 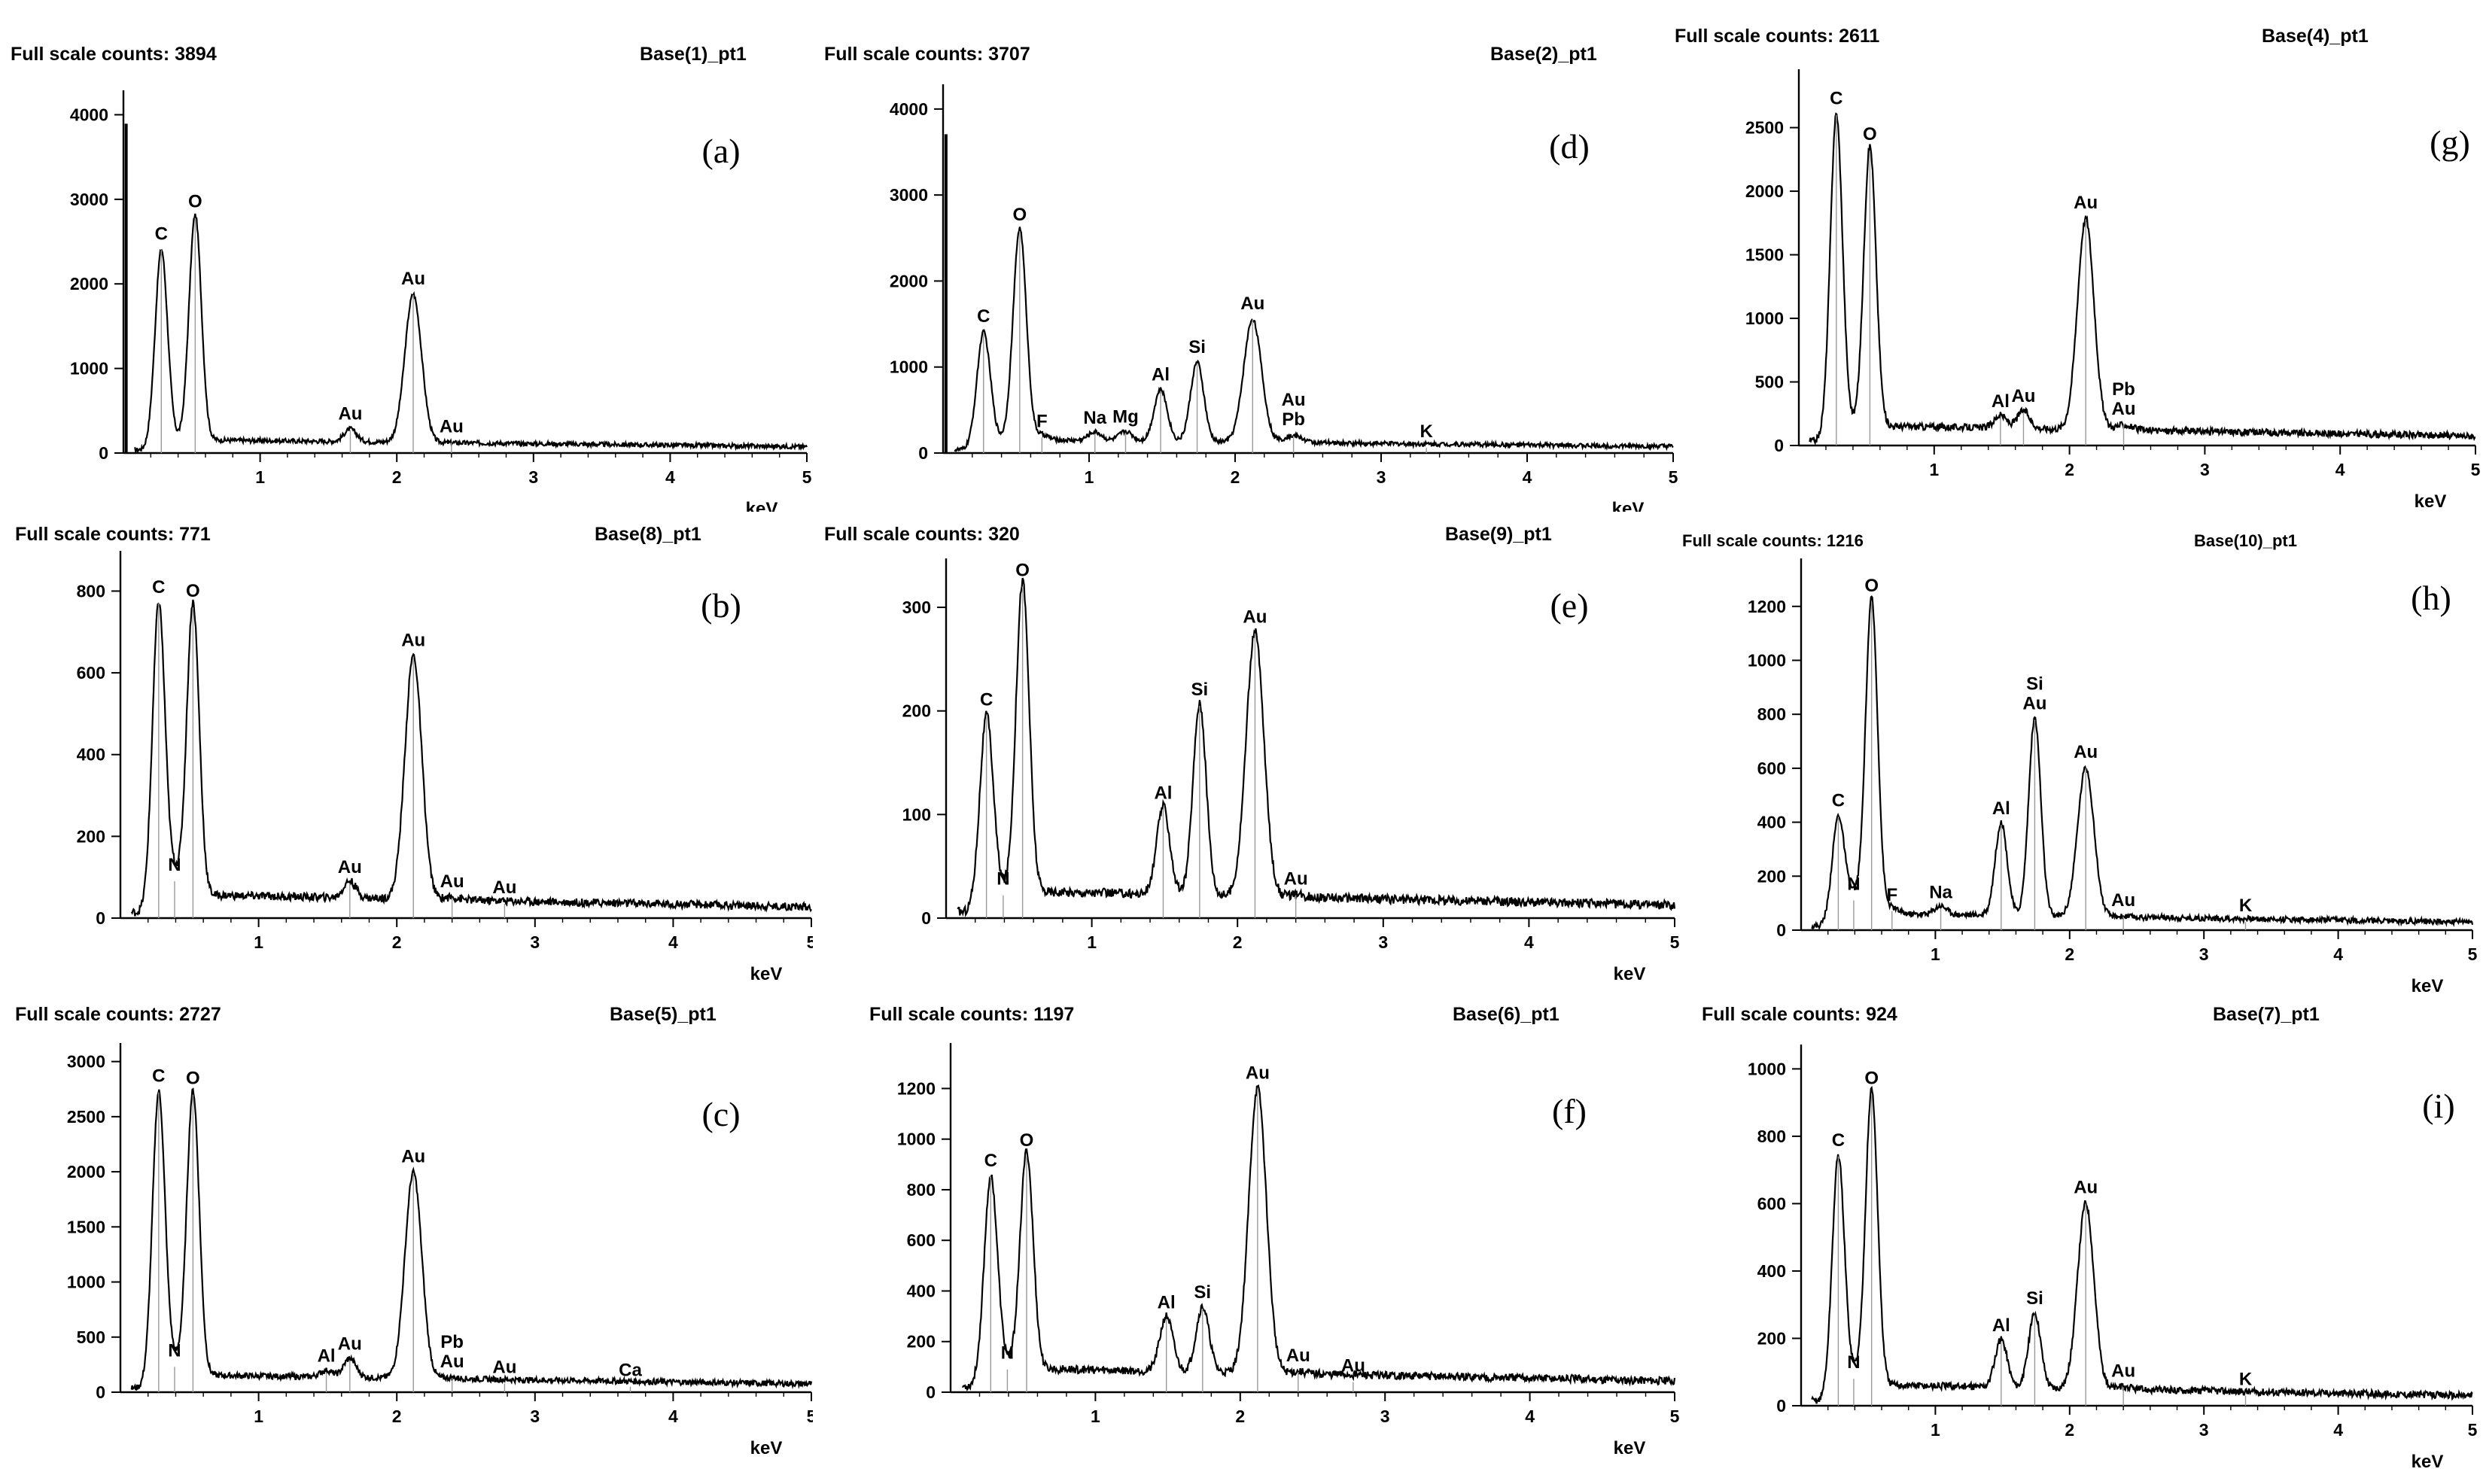 What do you see at coordinates (1426, 431) in the screenshot?
I see `peak-label: K` at bounding box center [1426, 431].